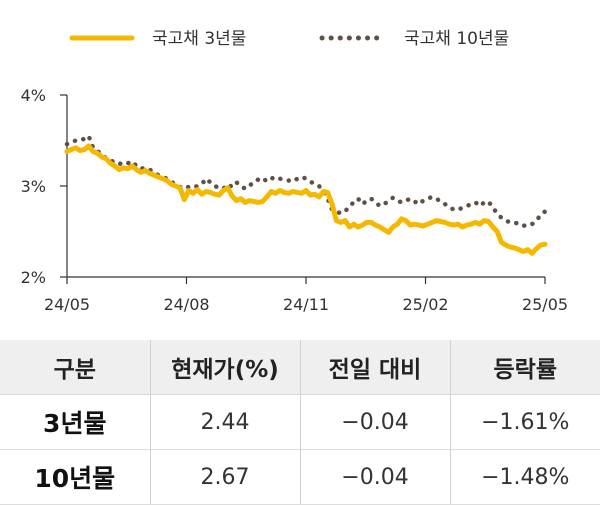  I want to click on current-price-cell: 2.44, so click(224, 422).